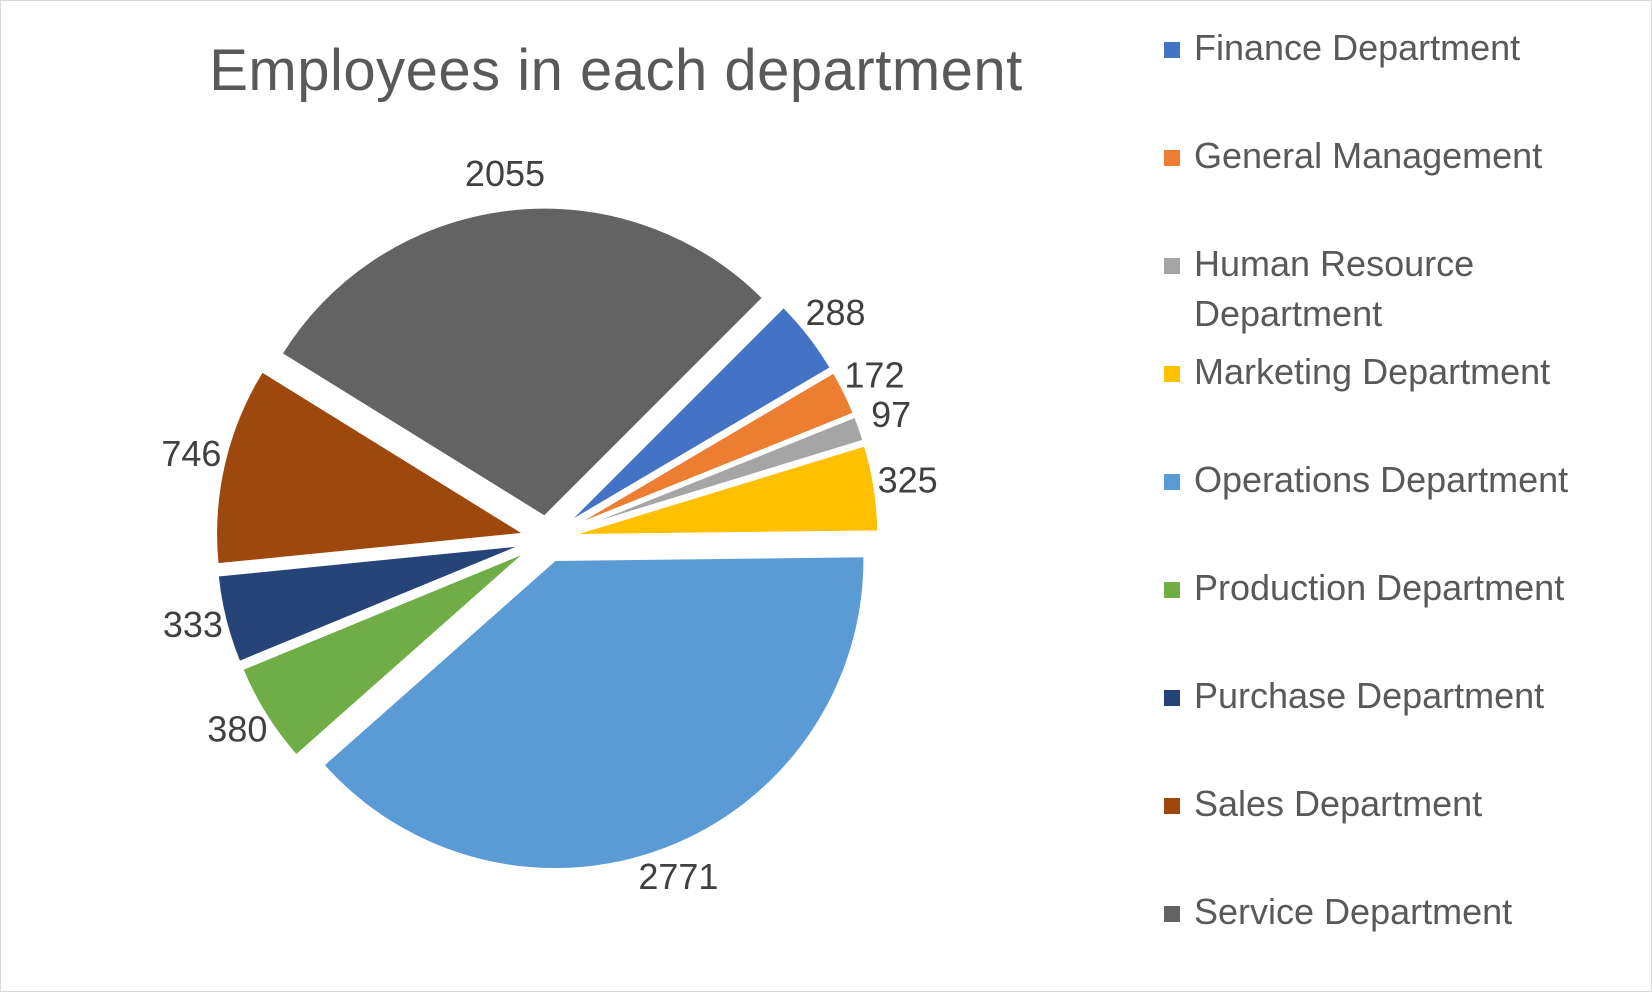  I want to click on legend-item-general-management: General Management, so click(1404, 156).